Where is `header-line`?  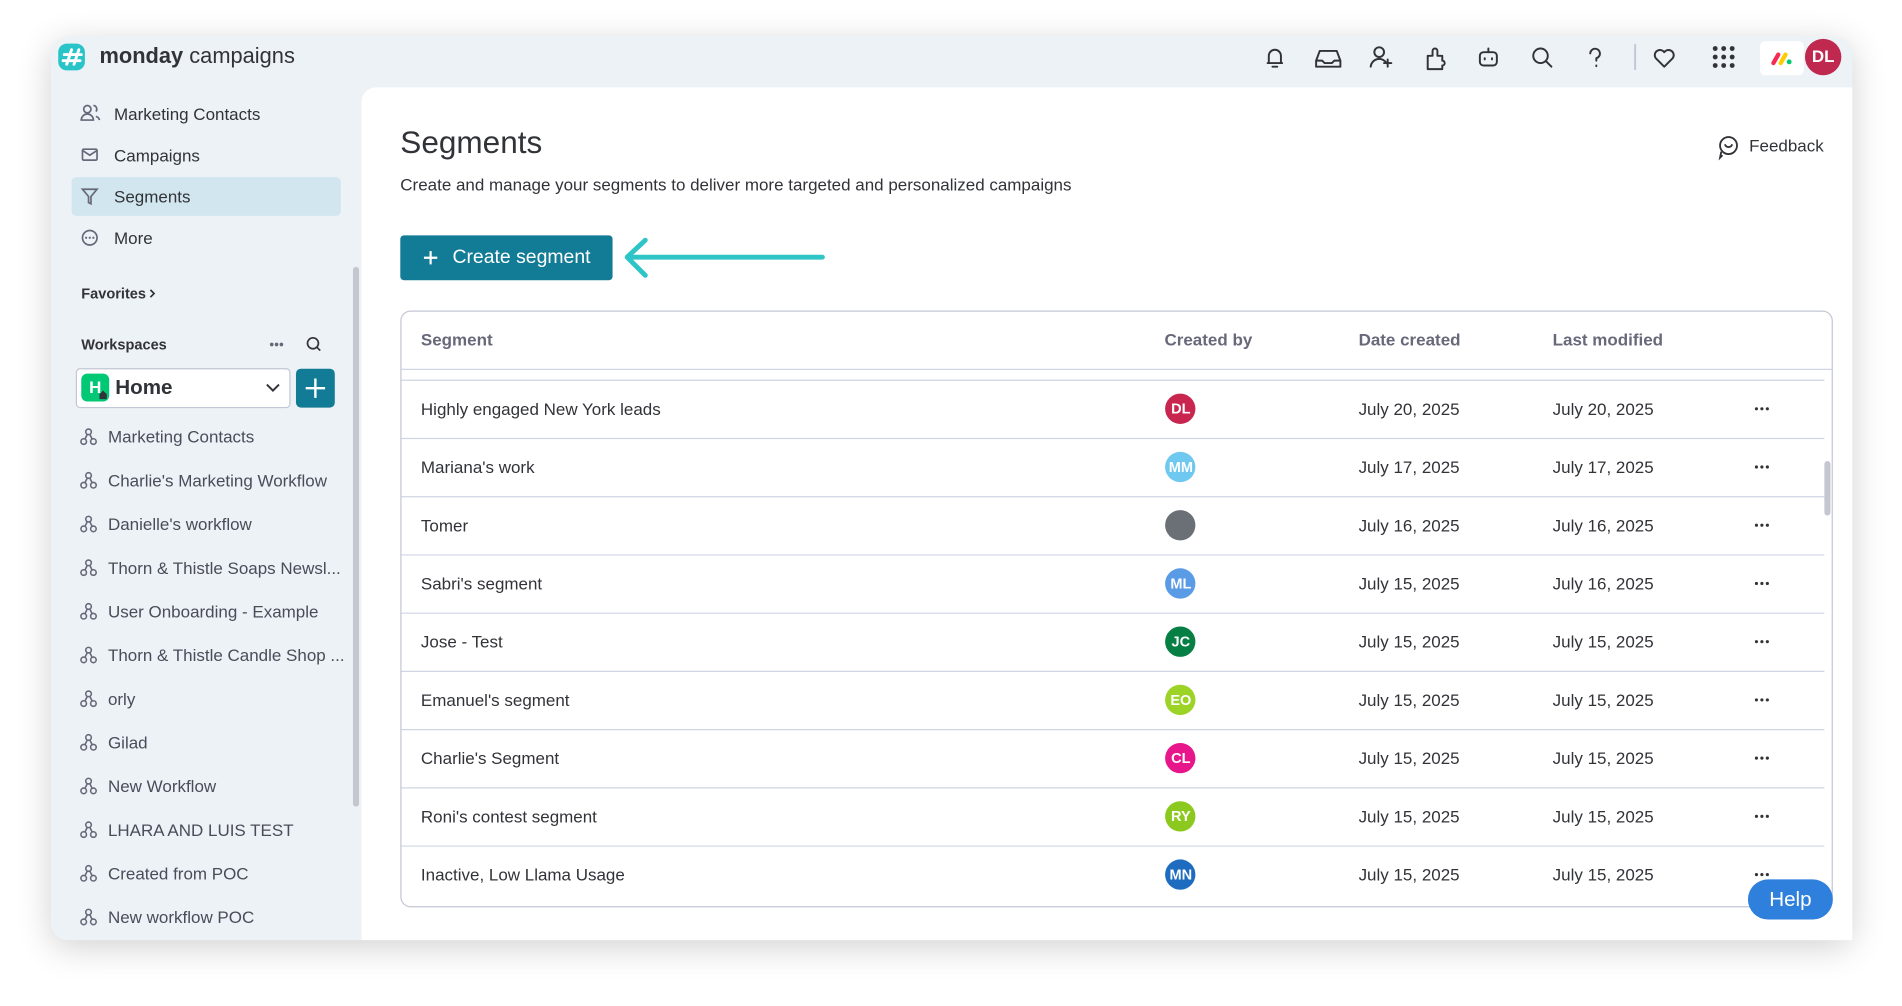
header-line is located at coordinates (1116, 374).